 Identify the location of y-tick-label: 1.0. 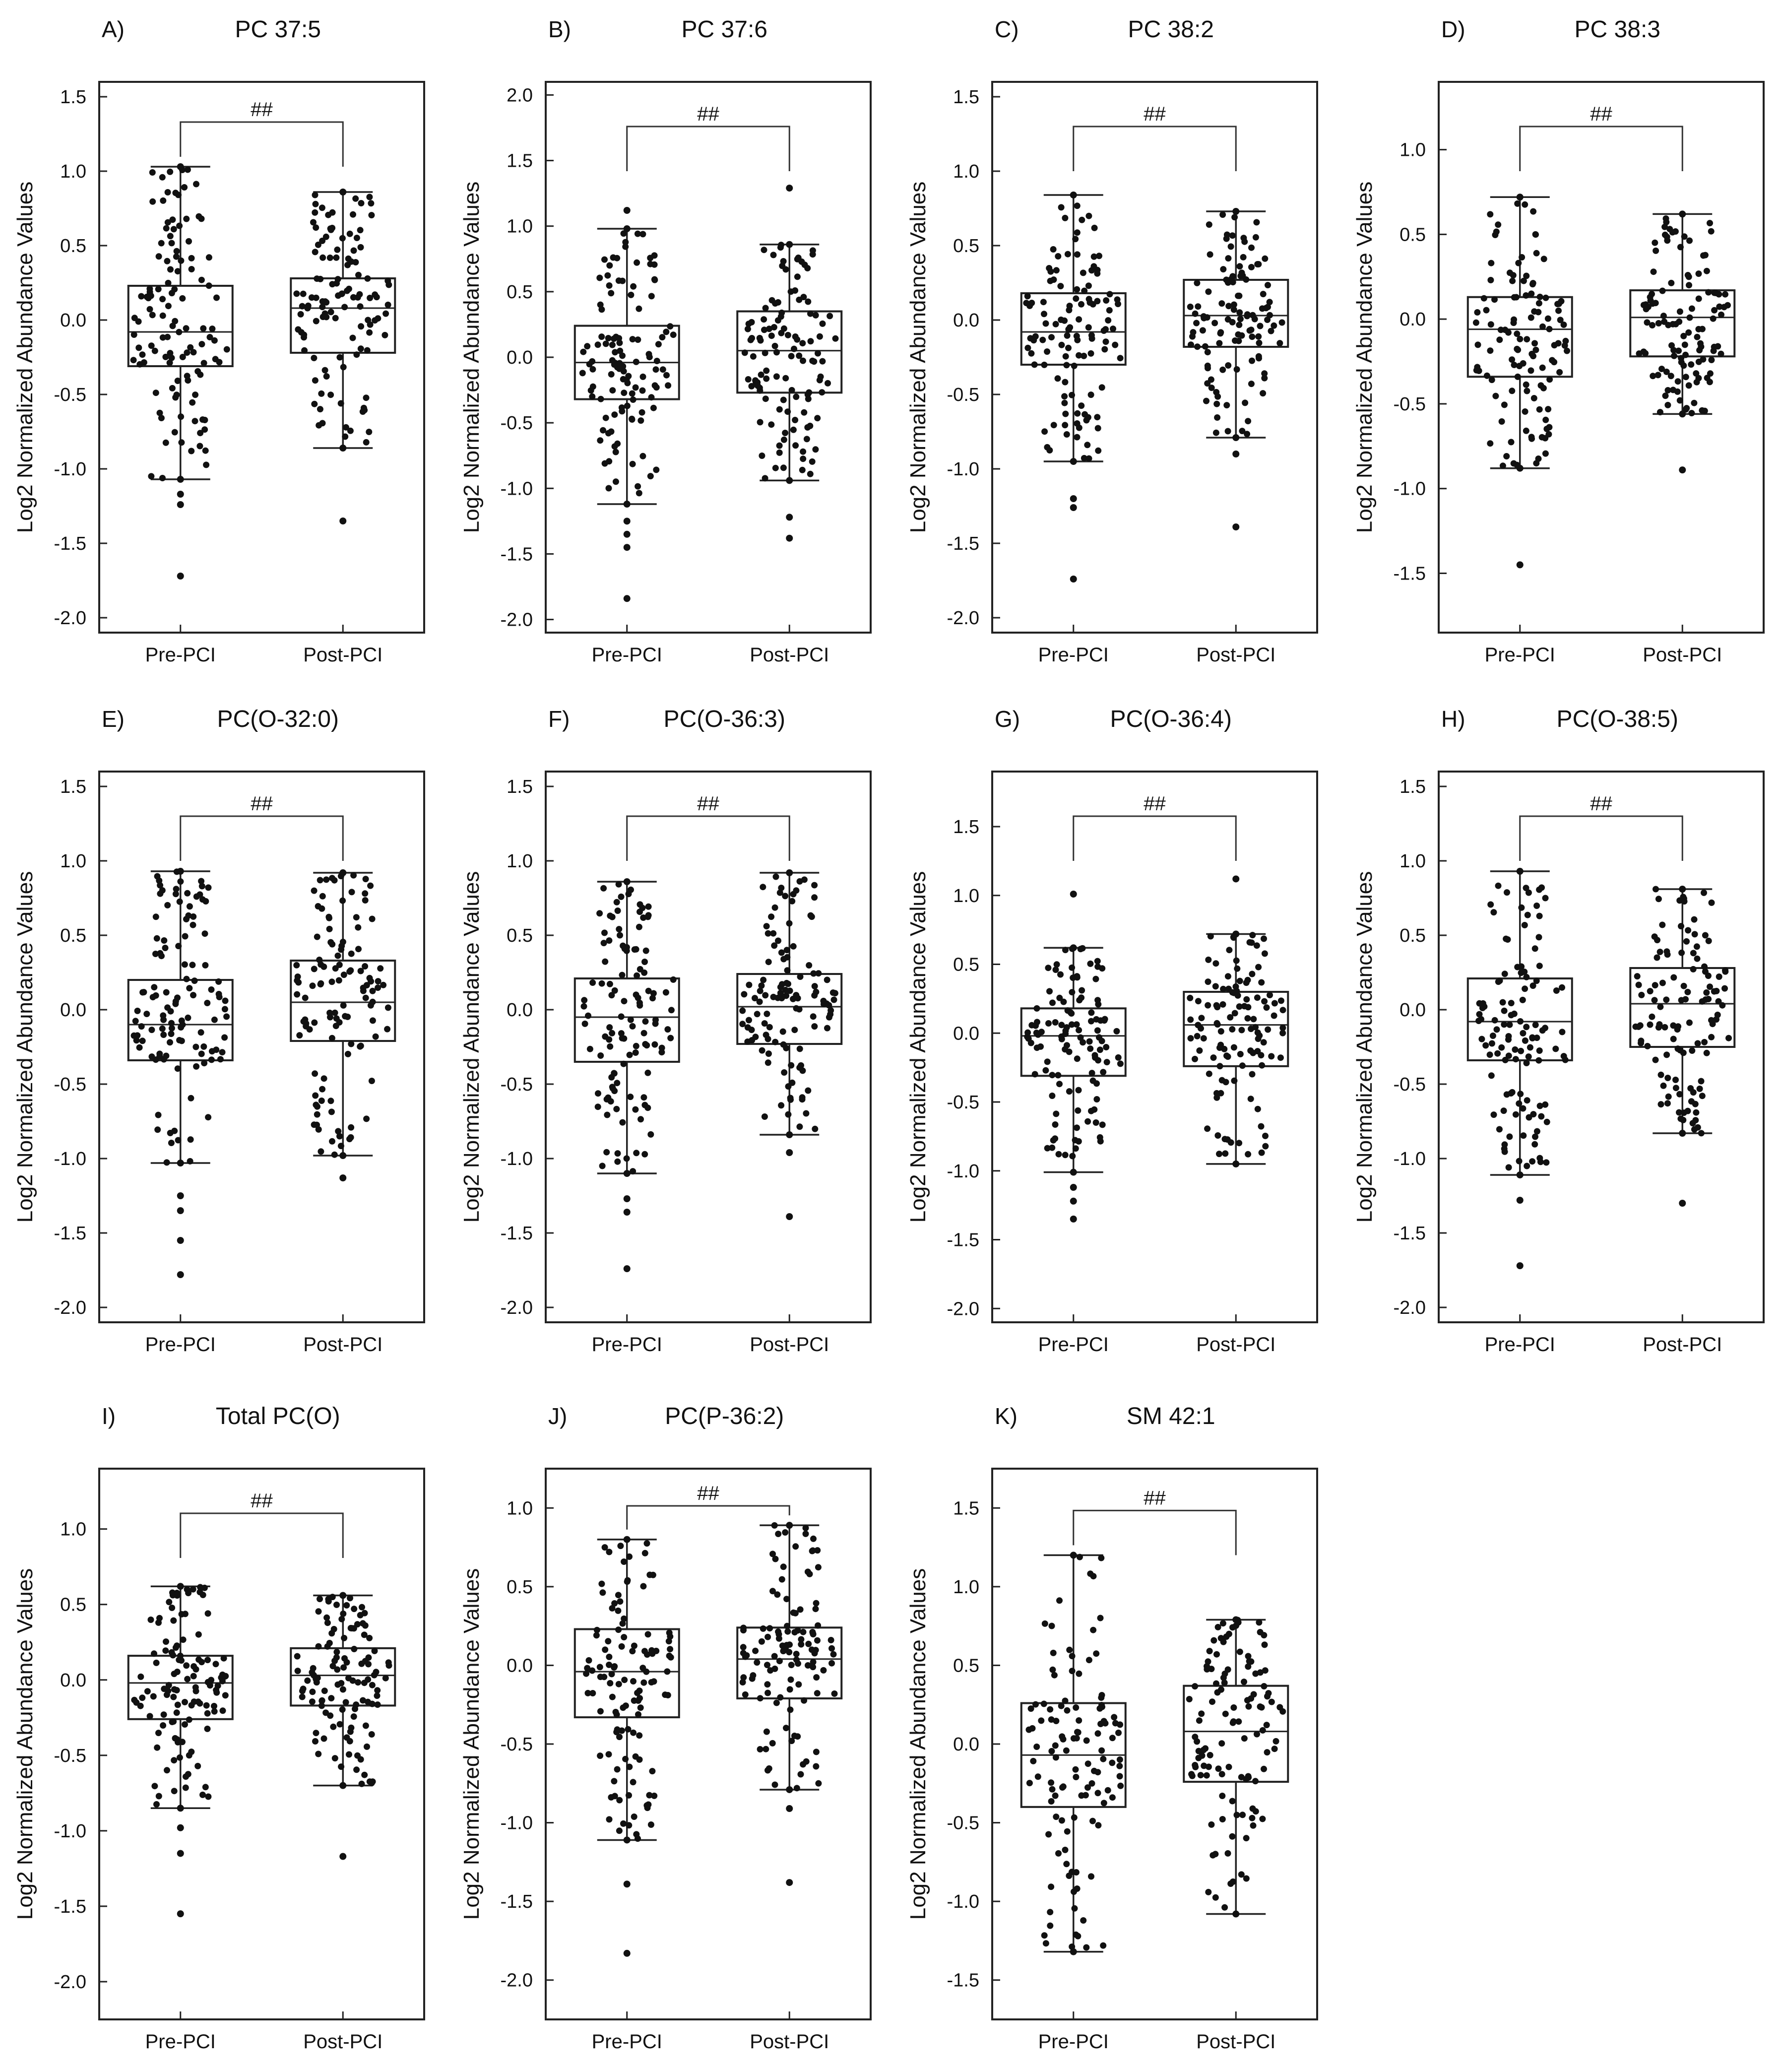
(73, 861).